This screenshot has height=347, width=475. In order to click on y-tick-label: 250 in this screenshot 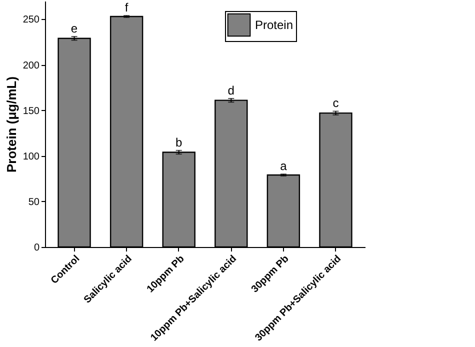, I will do `click(31, 20)`.